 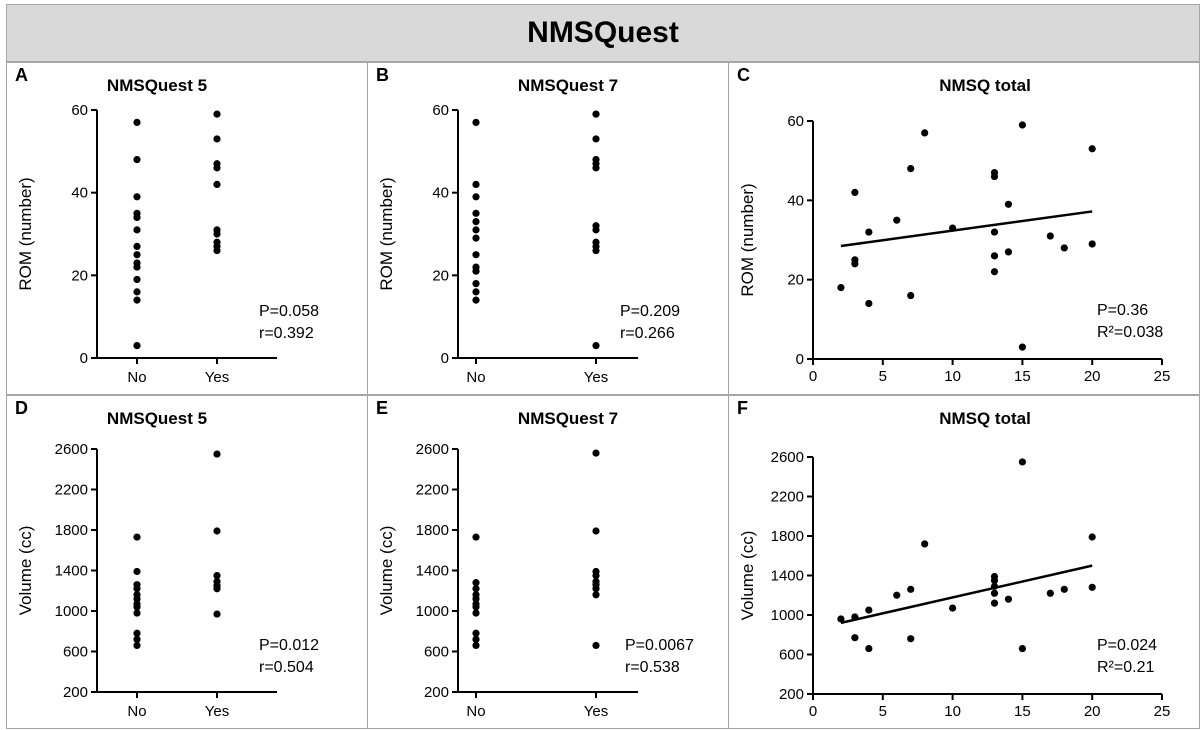 I want to click on y-tick-label: 1000, so click(x=432, y=611).